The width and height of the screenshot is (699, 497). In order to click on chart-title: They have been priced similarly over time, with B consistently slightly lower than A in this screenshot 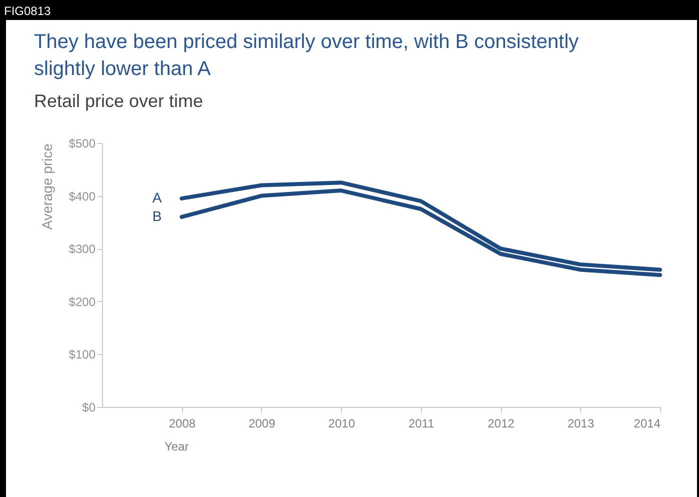, I will do `click(306, 55)`.